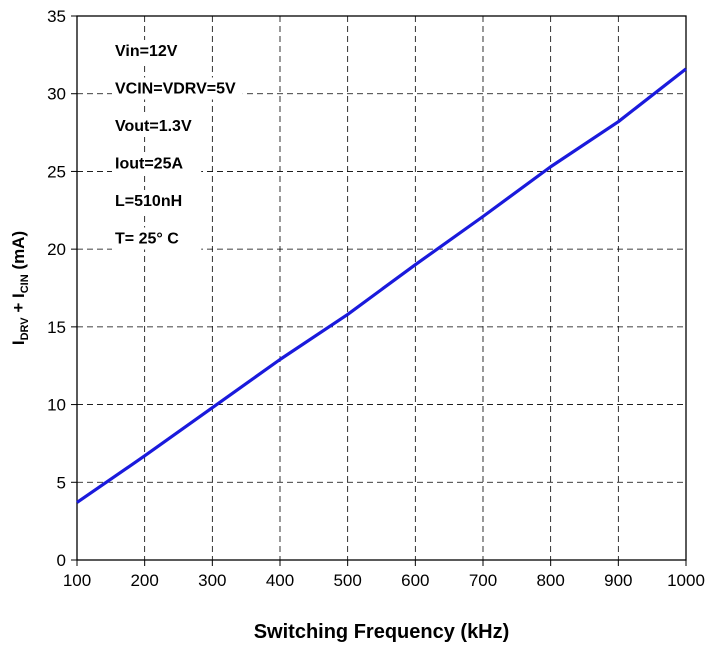  What do you see at coordinates (146, 51) in the screenshot?
I see `annotation-text: Vin=12V` at bounding box center [146, 51].